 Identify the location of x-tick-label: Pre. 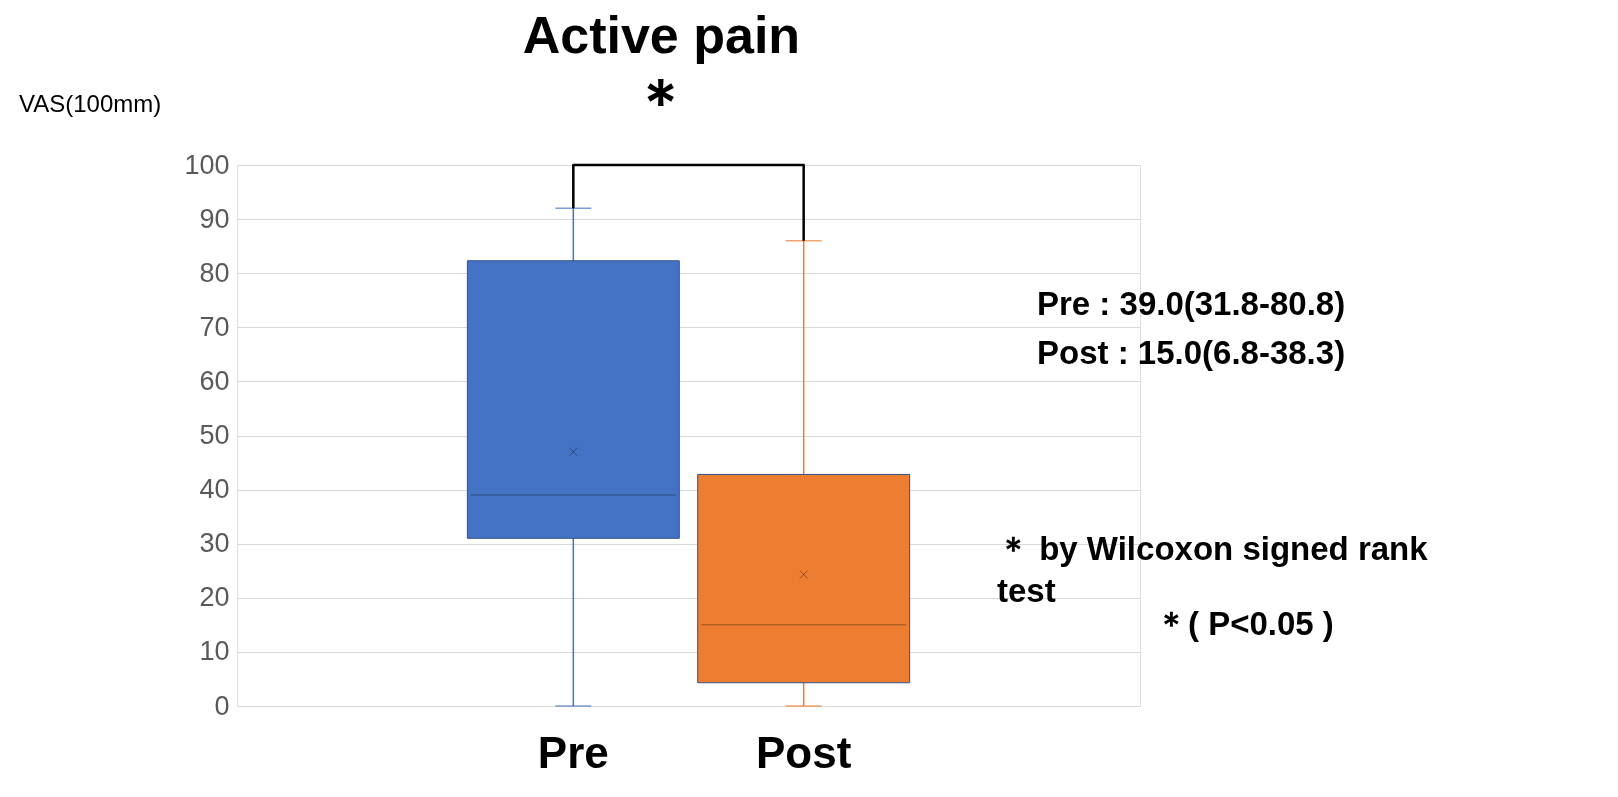
(573, 752).